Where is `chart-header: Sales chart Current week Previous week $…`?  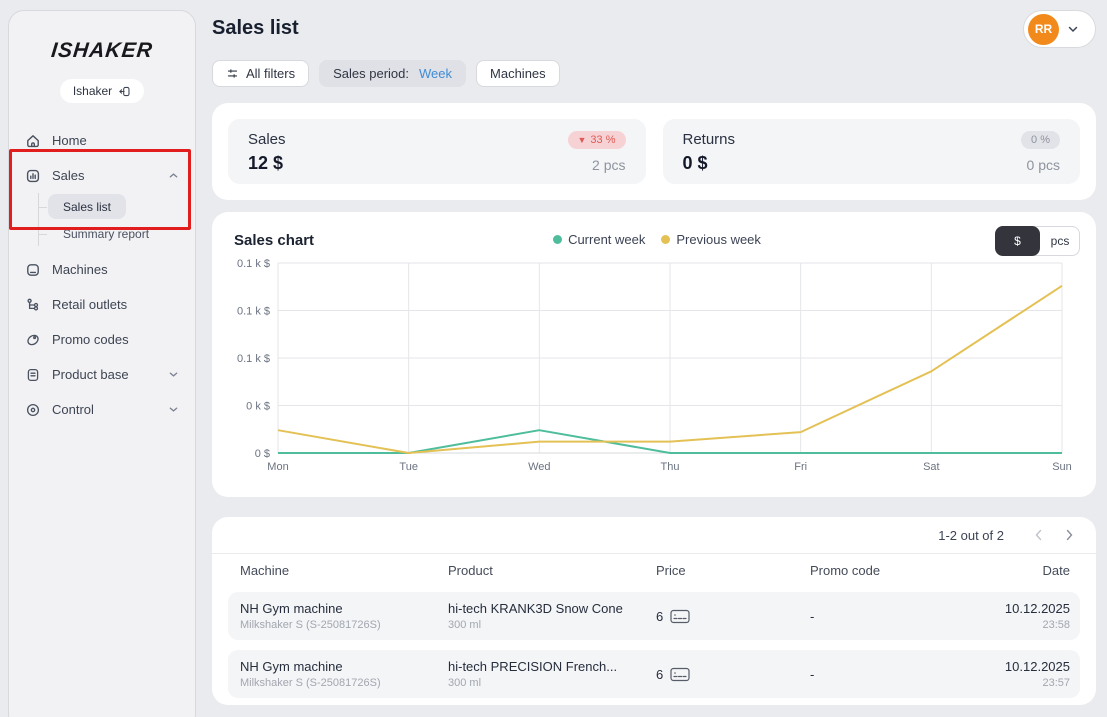 chart-header: Sales chart Current week Previous week $… is located at coordinates (657, 242).